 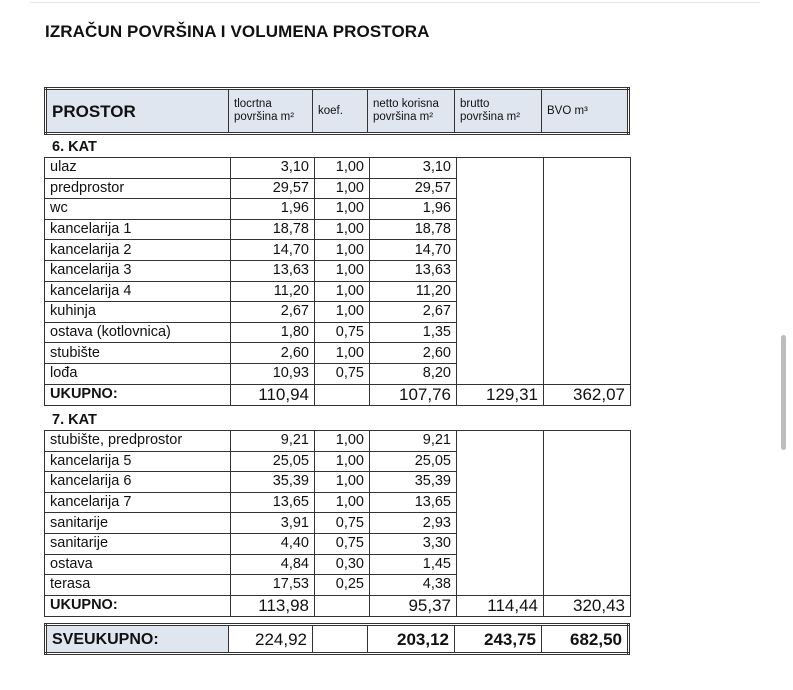 What do you see at coordinates (411, 639) in the screenshot?
I see `grand-netto: 203,12` at bounding box center [411, 639].